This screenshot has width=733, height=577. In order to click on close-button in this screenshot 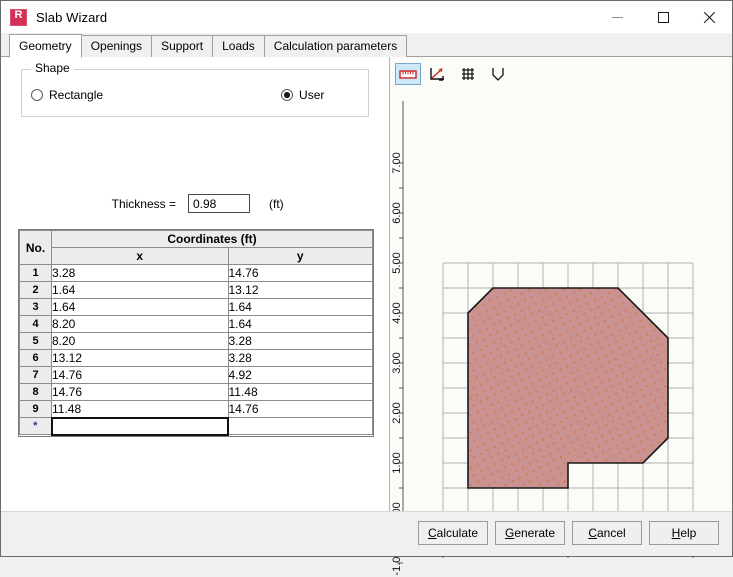, I will do `click(709, 17)`.